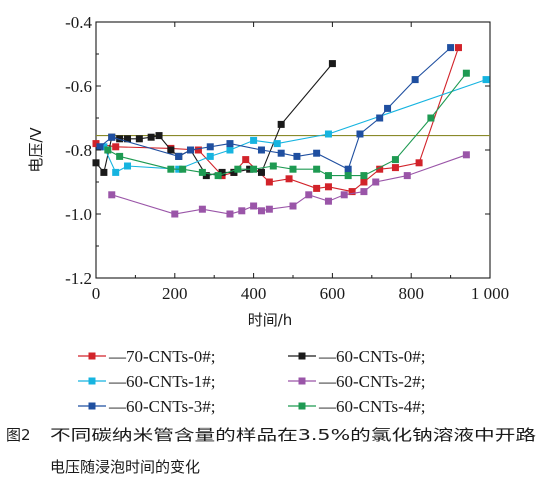  Describe the element at coordinates (356, 356) in the screenshot. I see `legend-item: —60-CNTs-0#;` at that location.